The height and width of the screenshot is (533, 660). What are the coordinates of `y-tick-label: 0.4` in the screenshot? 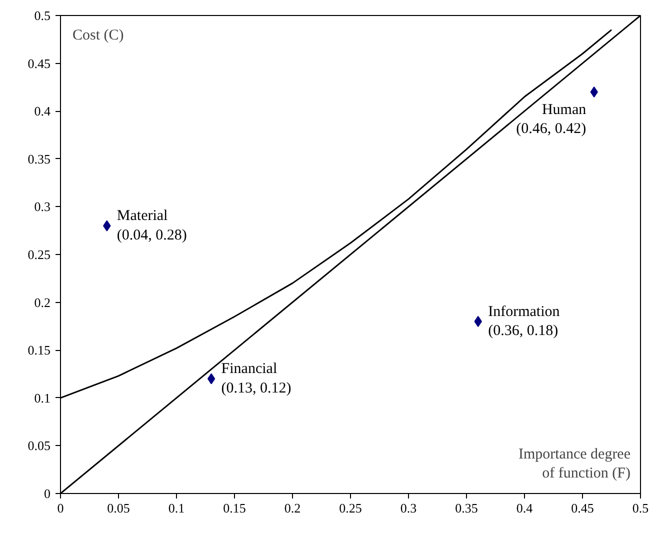 It's located at (42, 111).